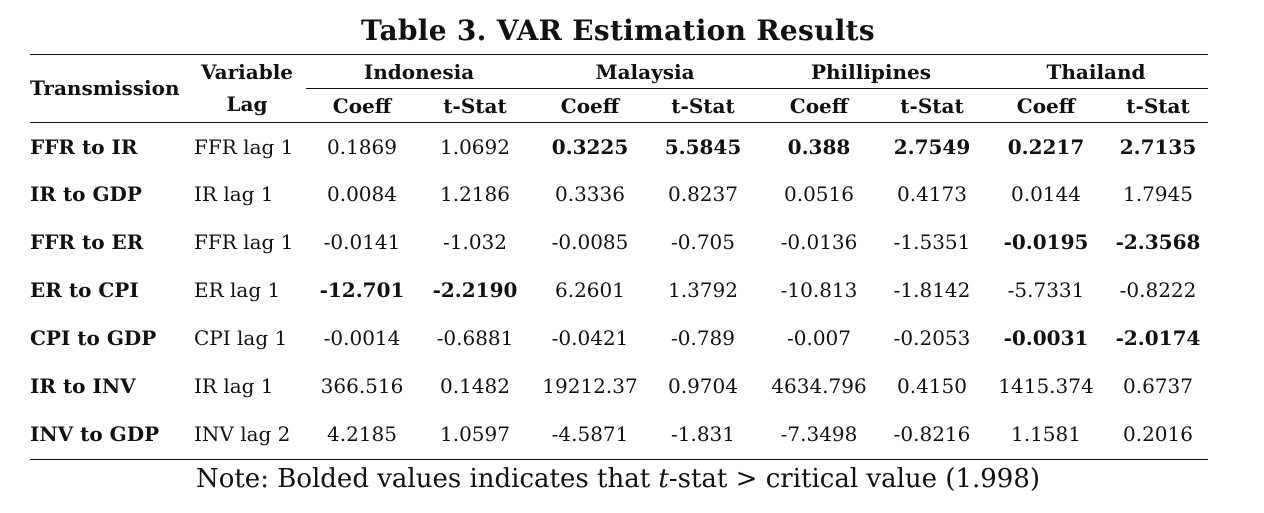  I want to click on tstat-cell: -1.5351, so click(932, 242).